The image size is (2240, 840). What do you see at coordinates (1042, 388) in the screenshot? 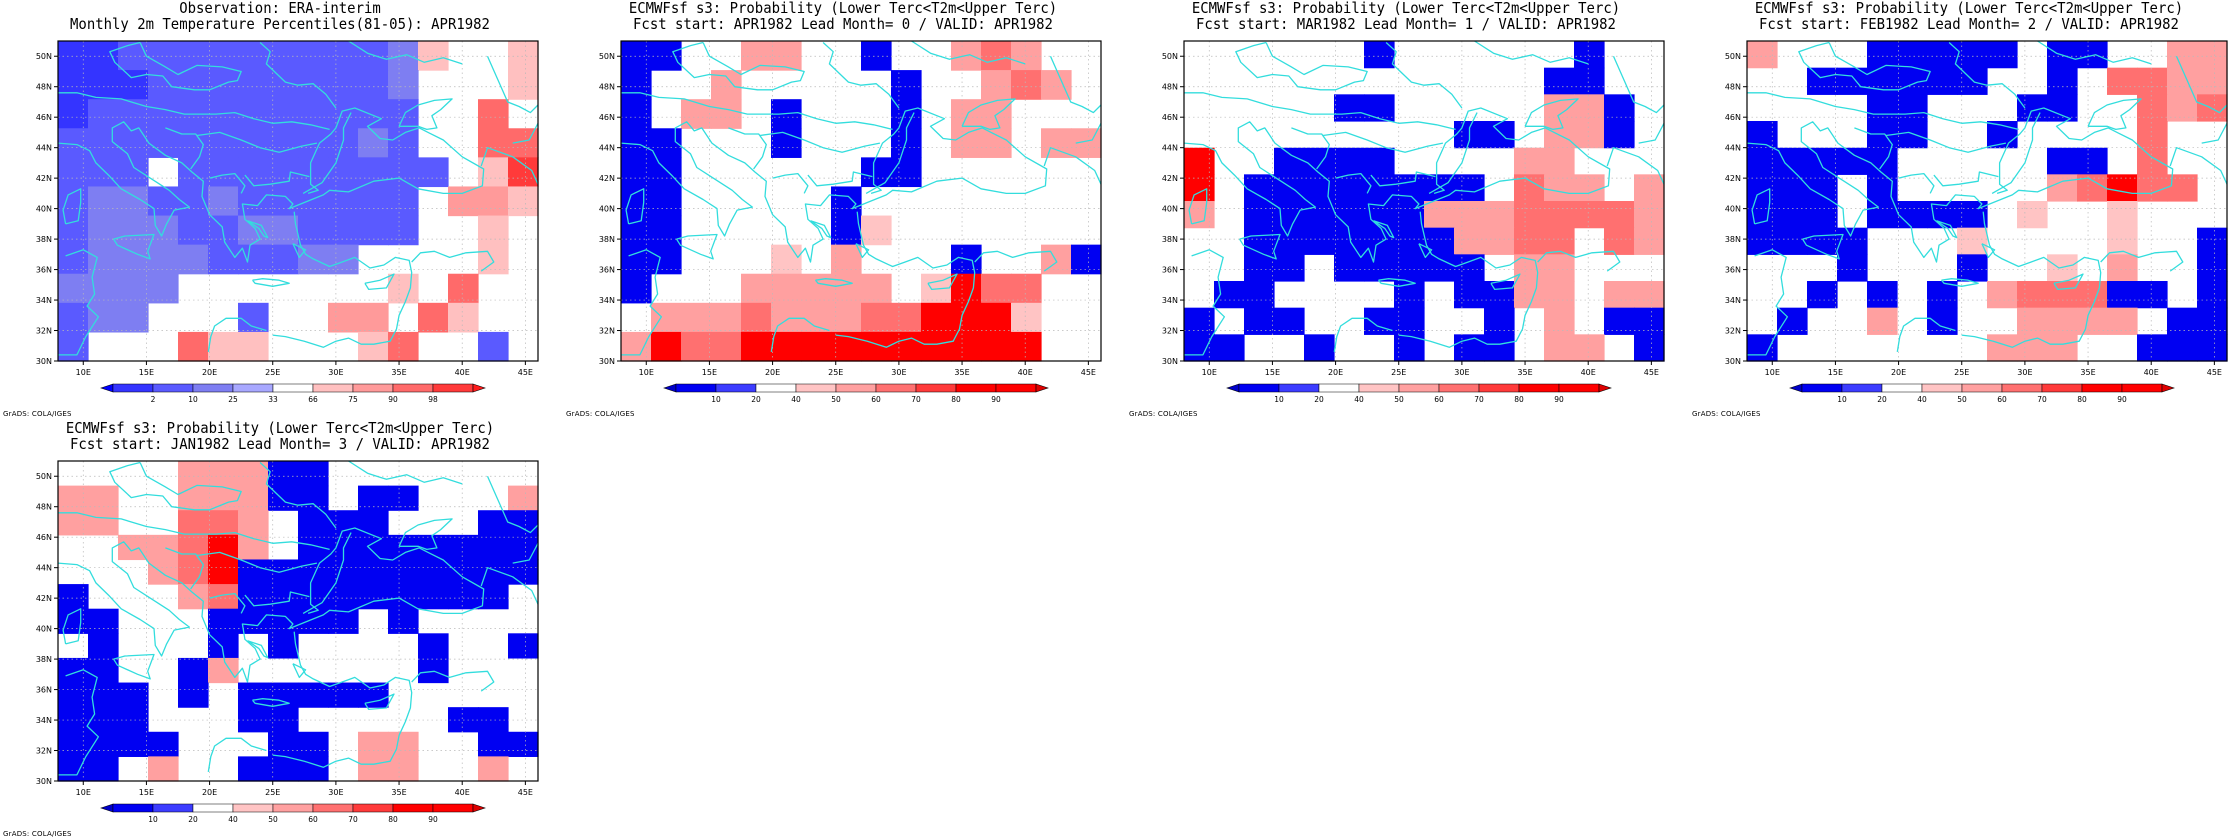
I see `colorbar-high-arrow` at bounding box center [1042, 388].